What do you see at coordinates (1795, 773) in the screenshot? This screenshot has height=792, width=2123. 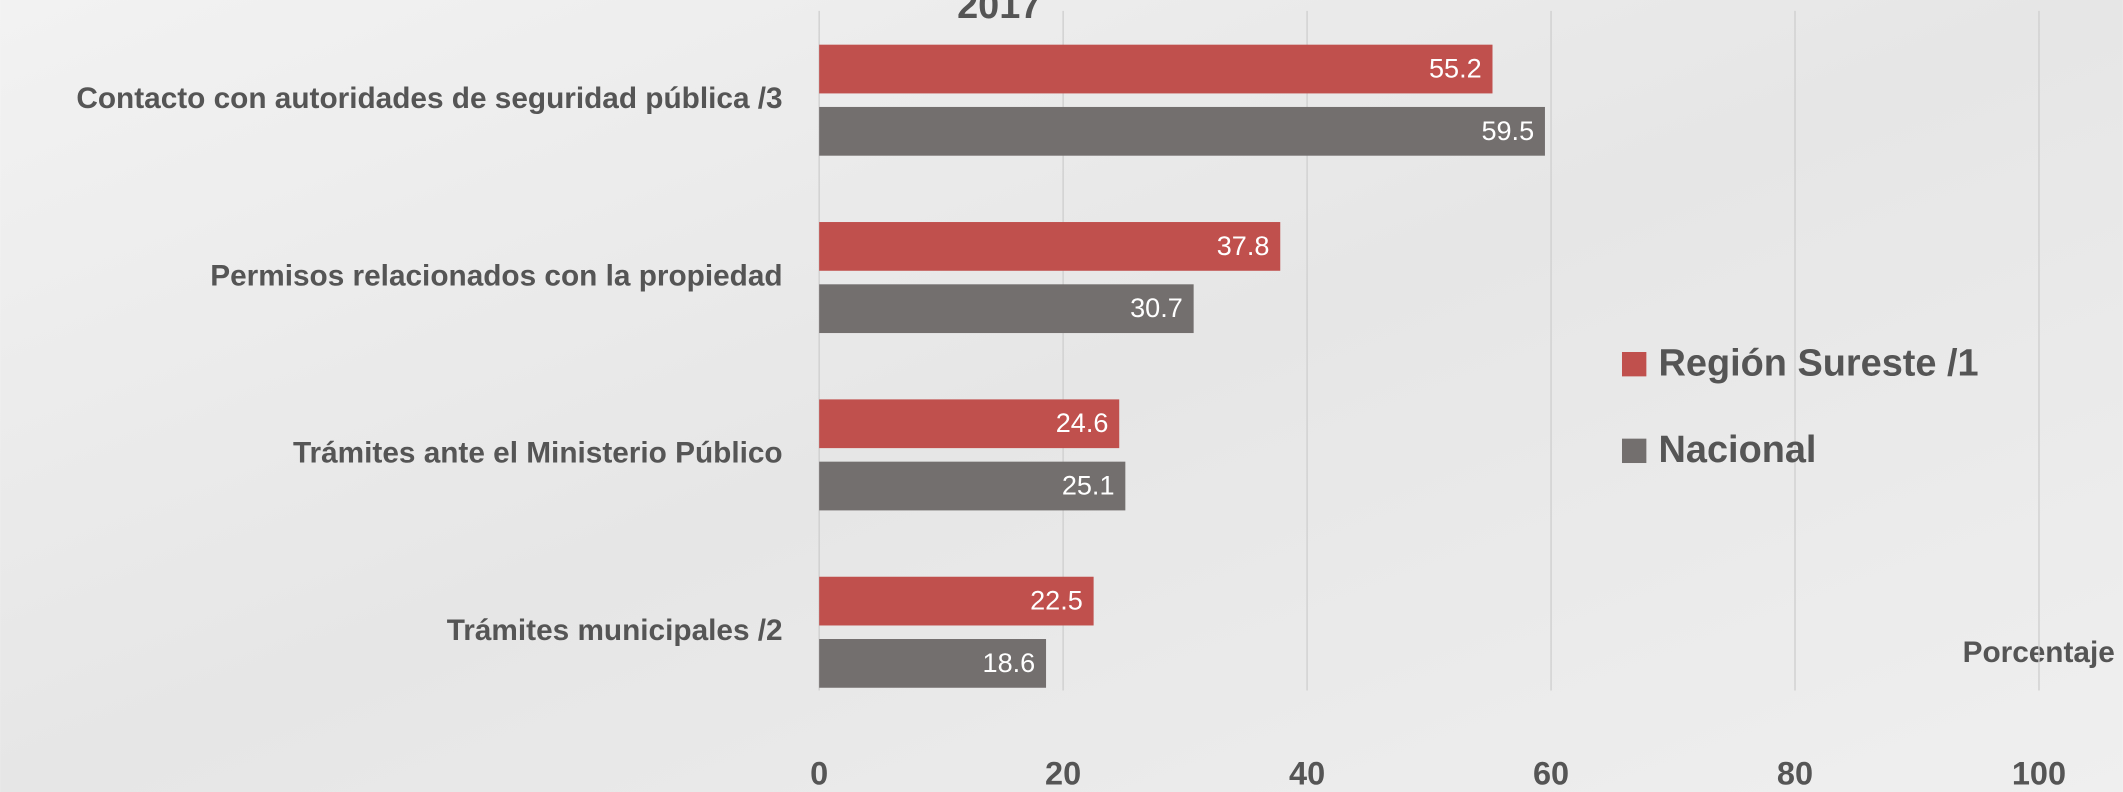 I see `x-tick-label: 80` at bounding box center [1795, 773].